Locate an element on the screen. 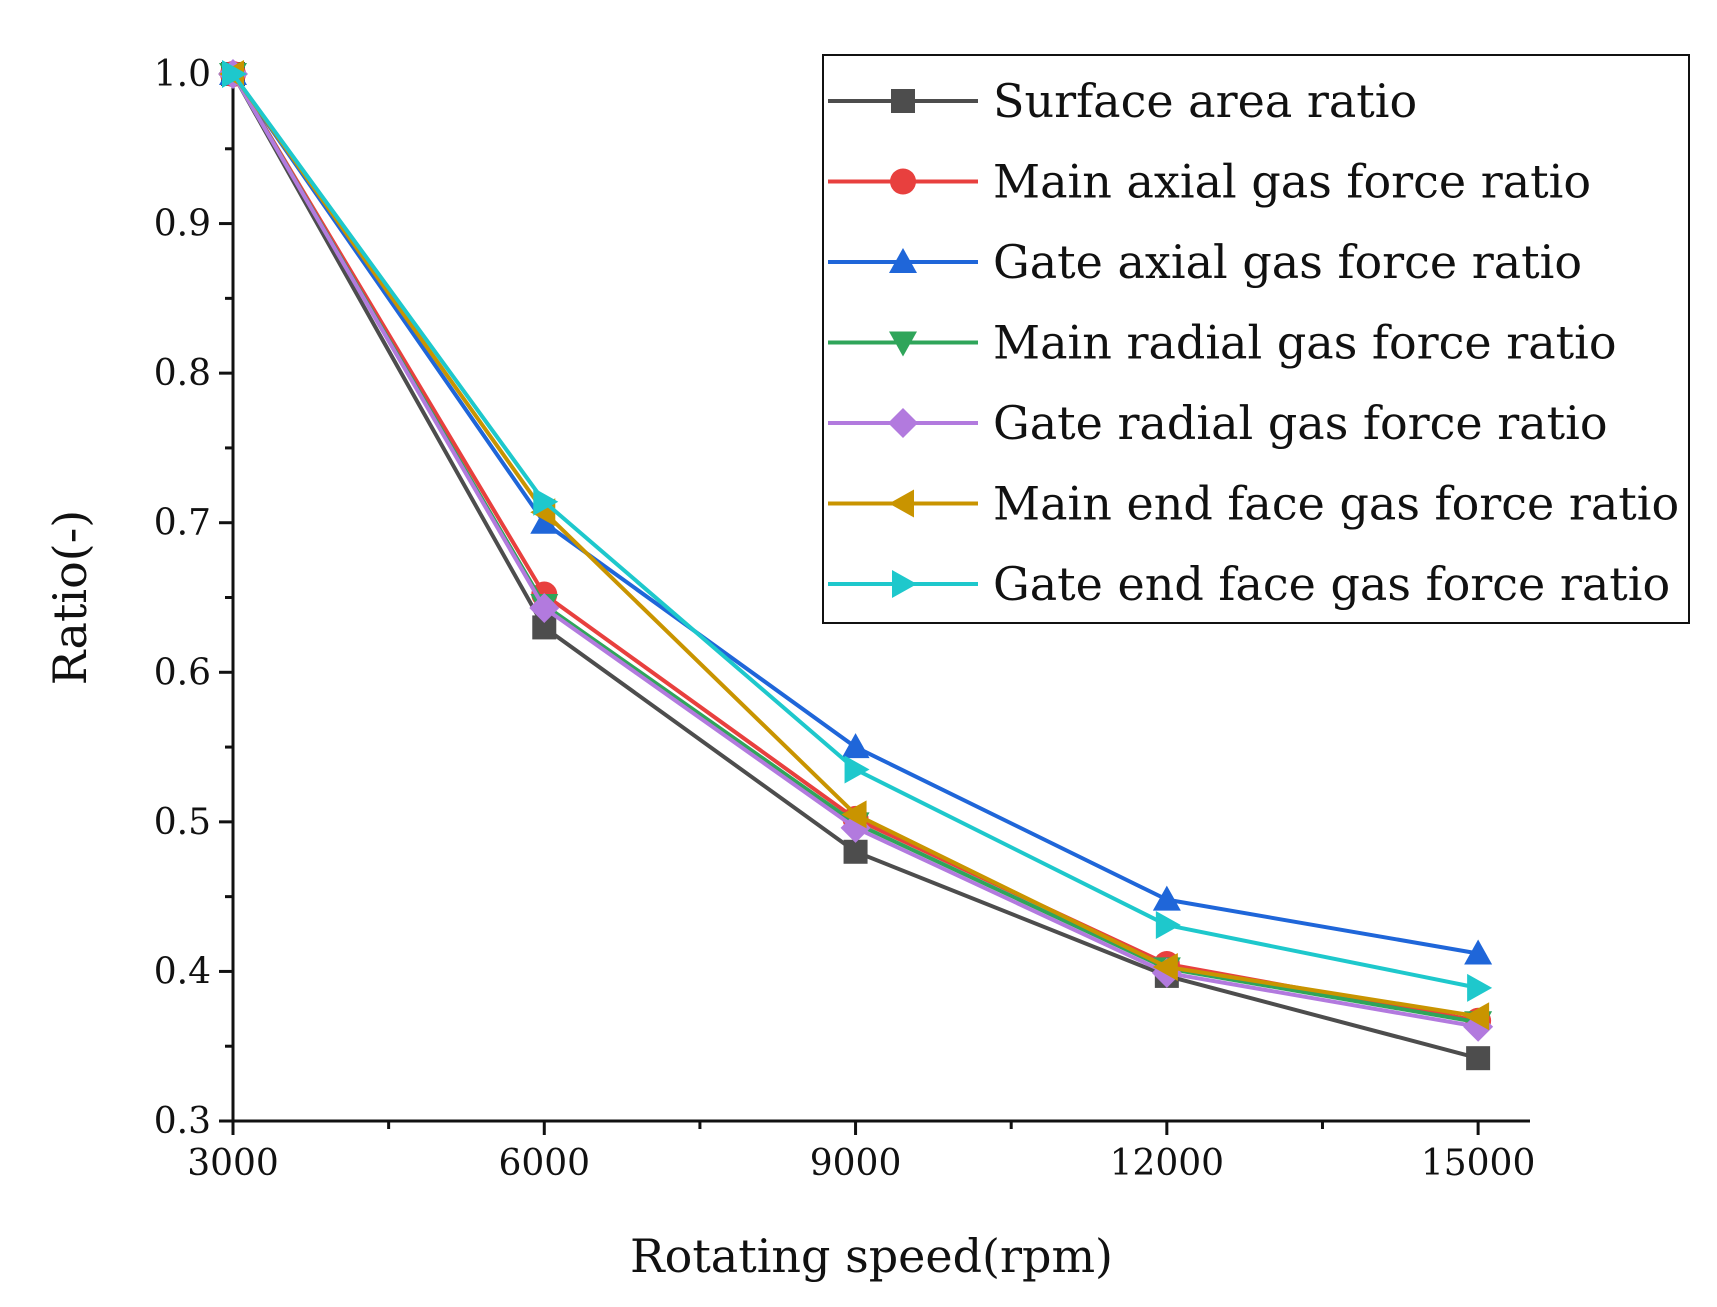 The width and height of the screenshot is (1717, 1307). legend-entry: Gate radial gas force ratio is located at coordinates (1218, 423).